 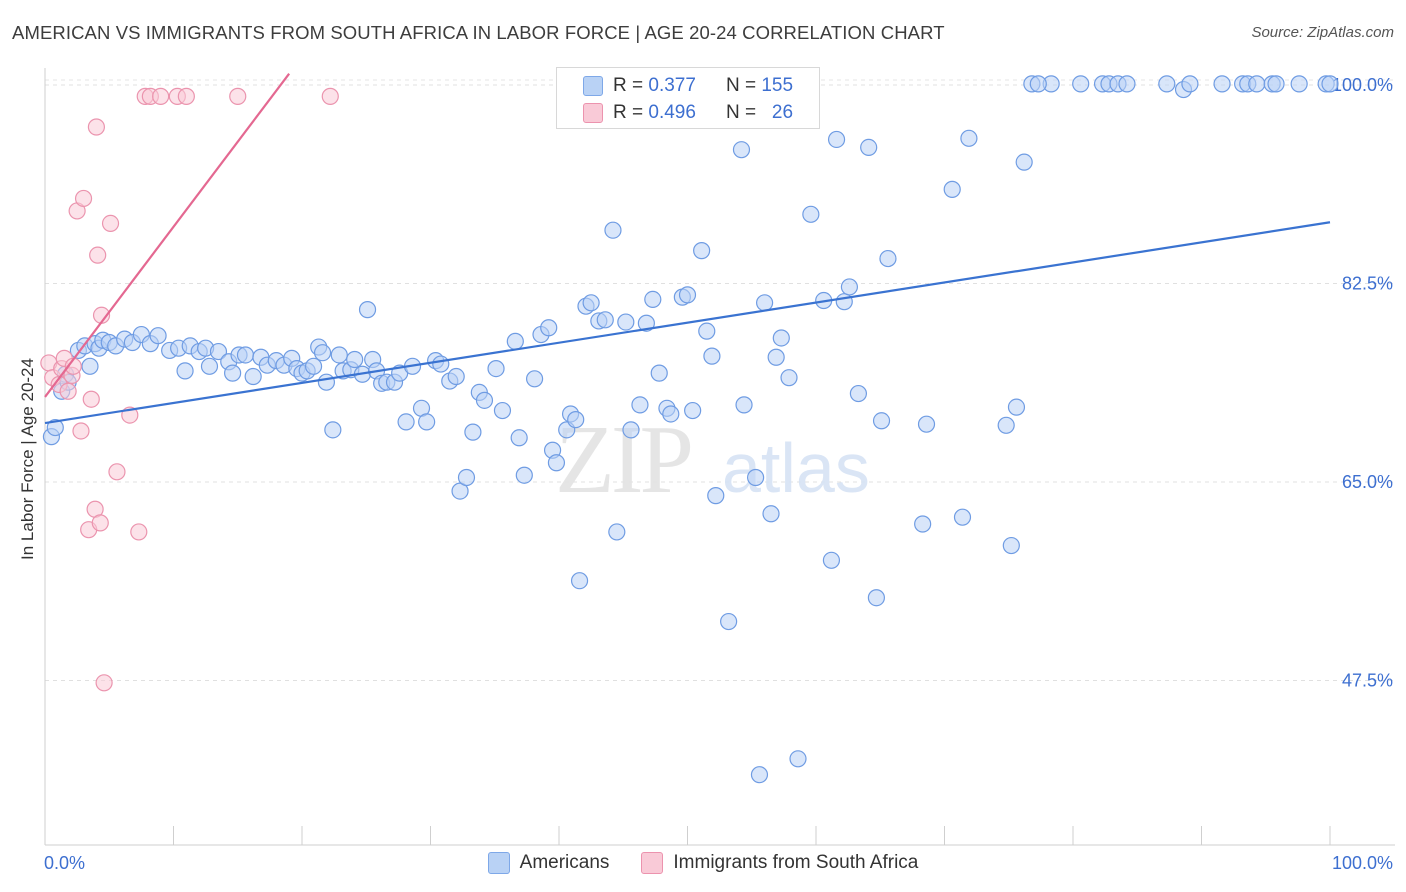 What do you see at coordinates (1362, 383) in the screenshot?
I see `y-tick-labels: 47.5% 65.0% 82.5% 100.0%` at bounding box center [1362, 383].